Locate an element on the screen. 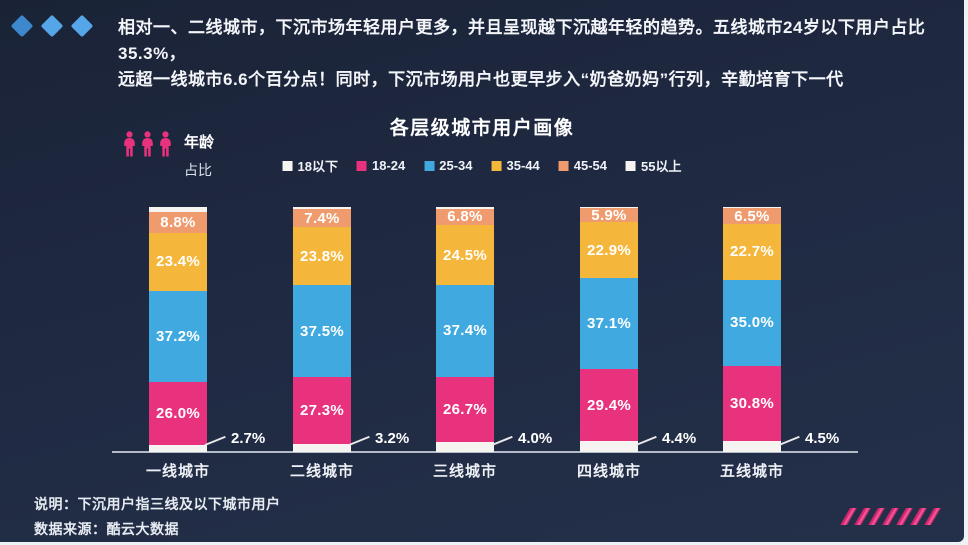 This screenshot has width=968, height=545. bar-value-label: 6.5% is located at coordinates (752, 216).